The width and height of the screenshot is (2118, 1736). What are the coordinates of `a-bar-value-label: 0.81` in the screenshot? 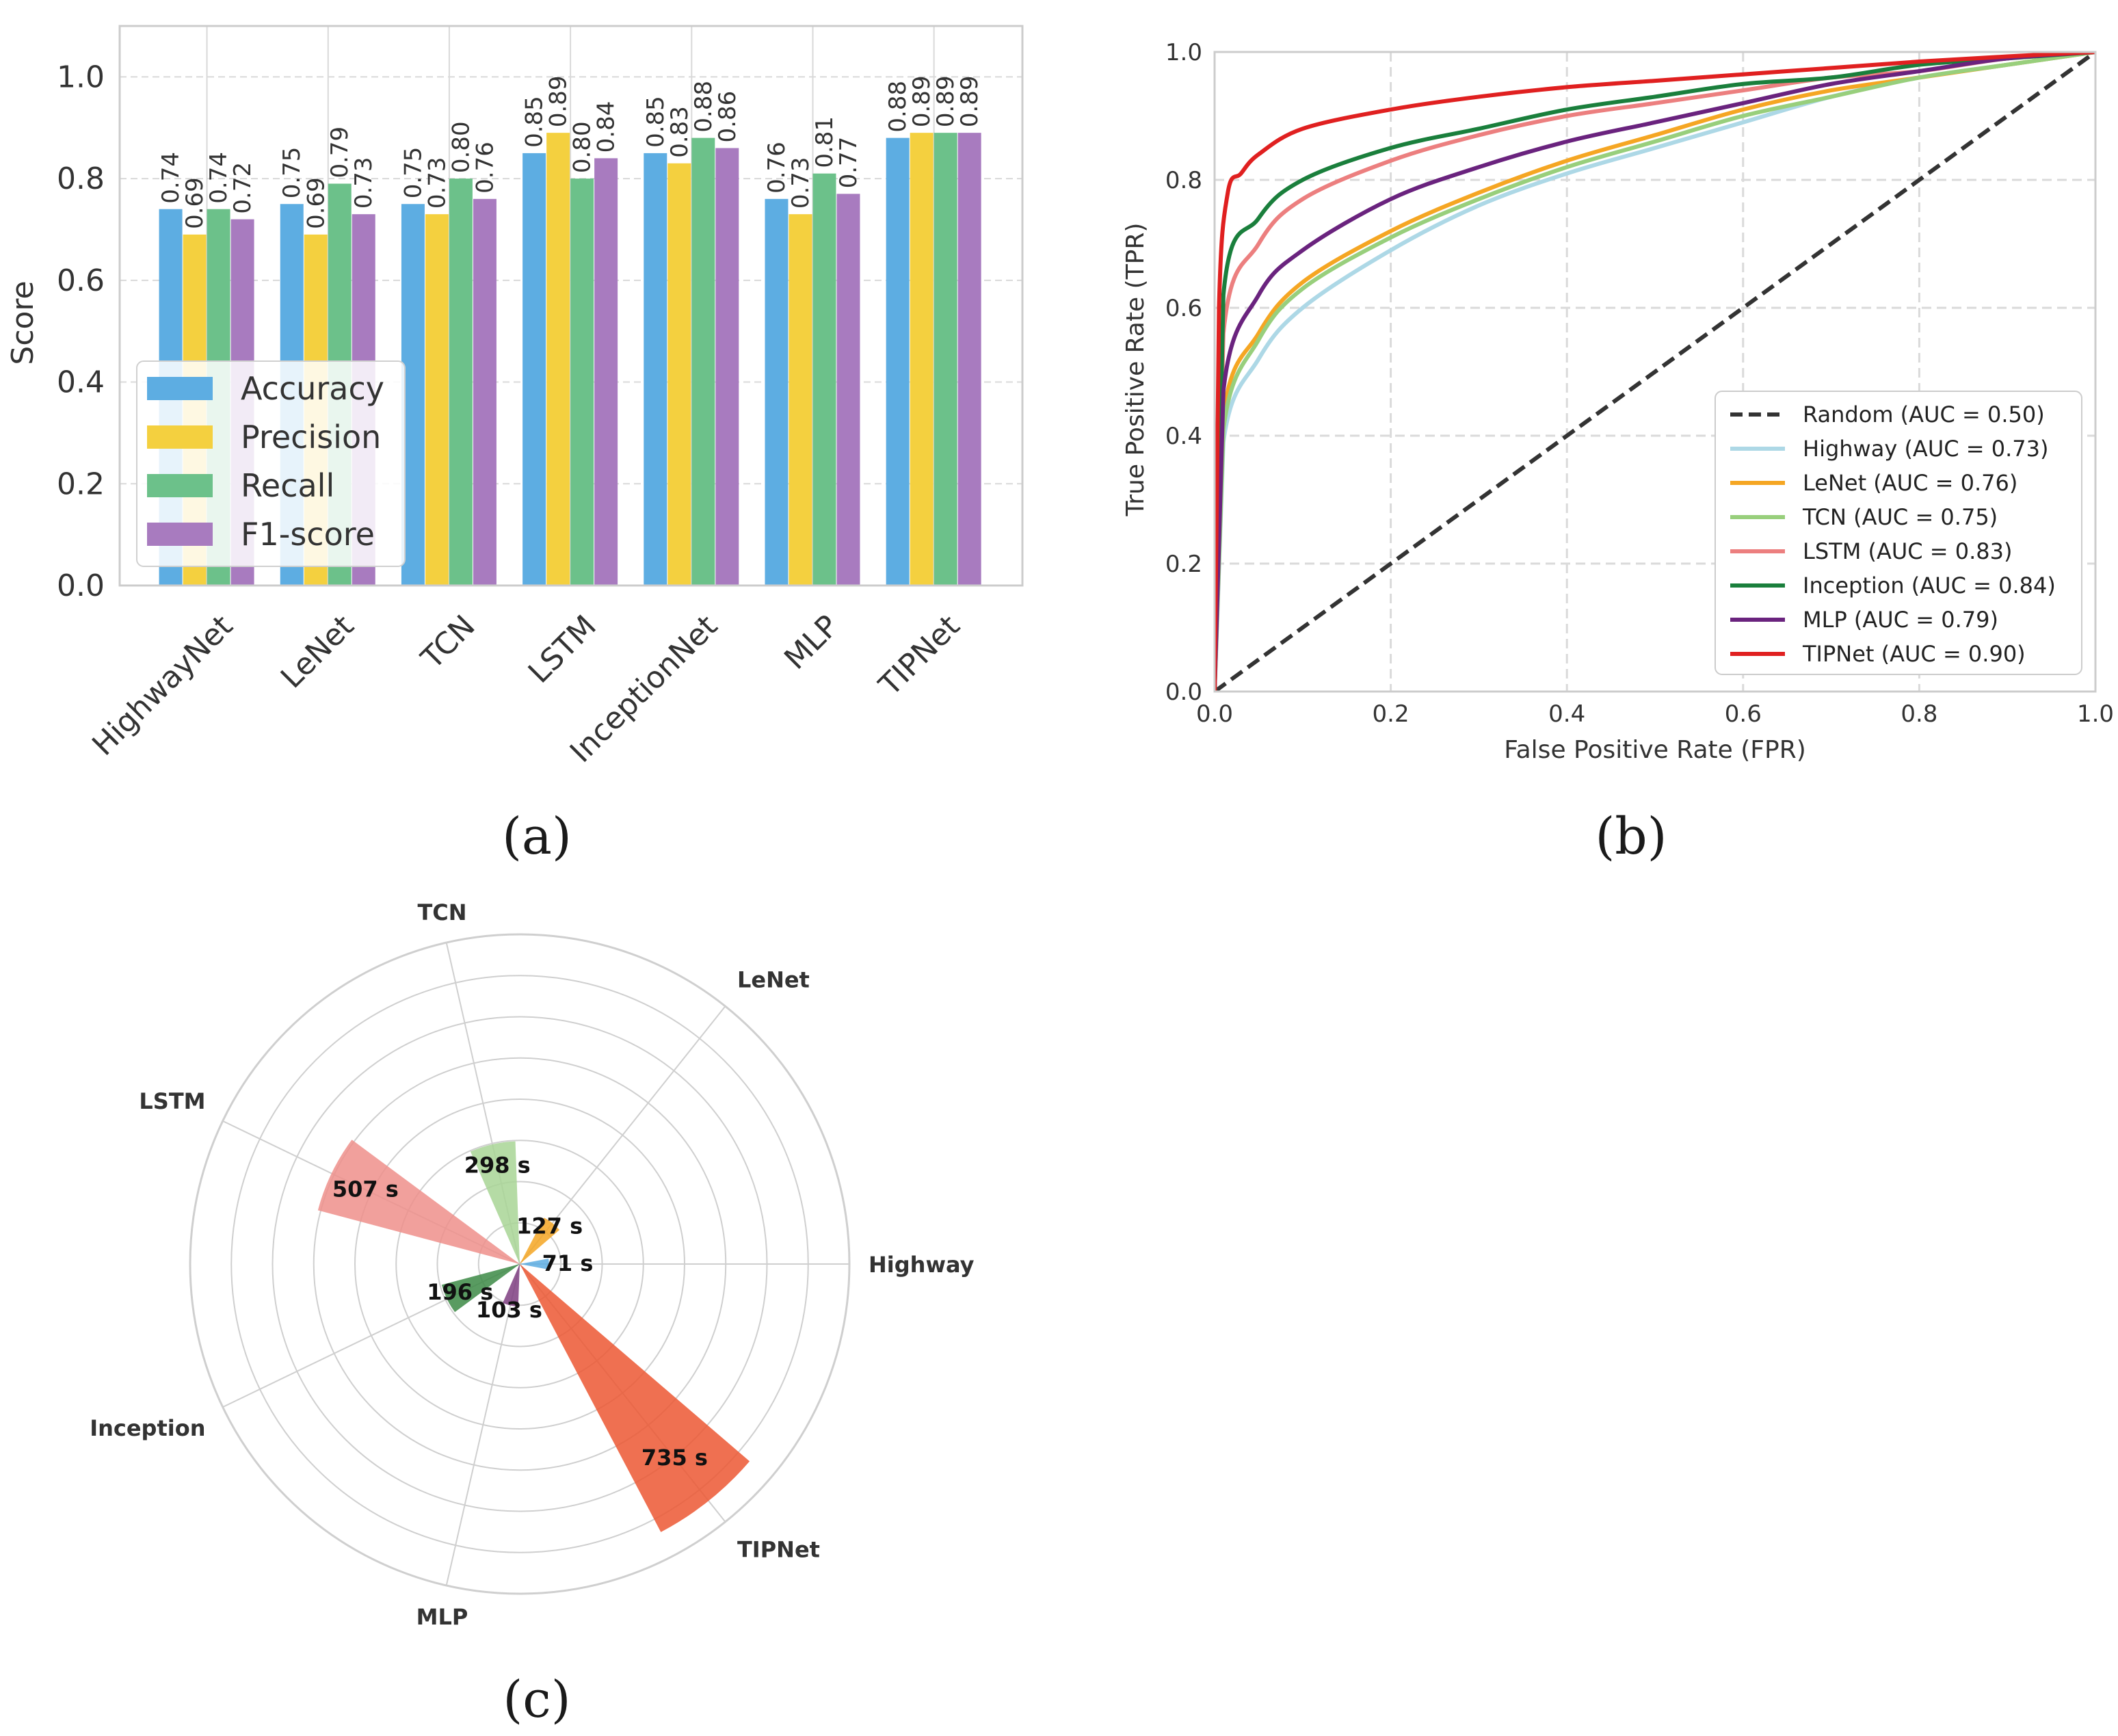 It's located at (824, 142).